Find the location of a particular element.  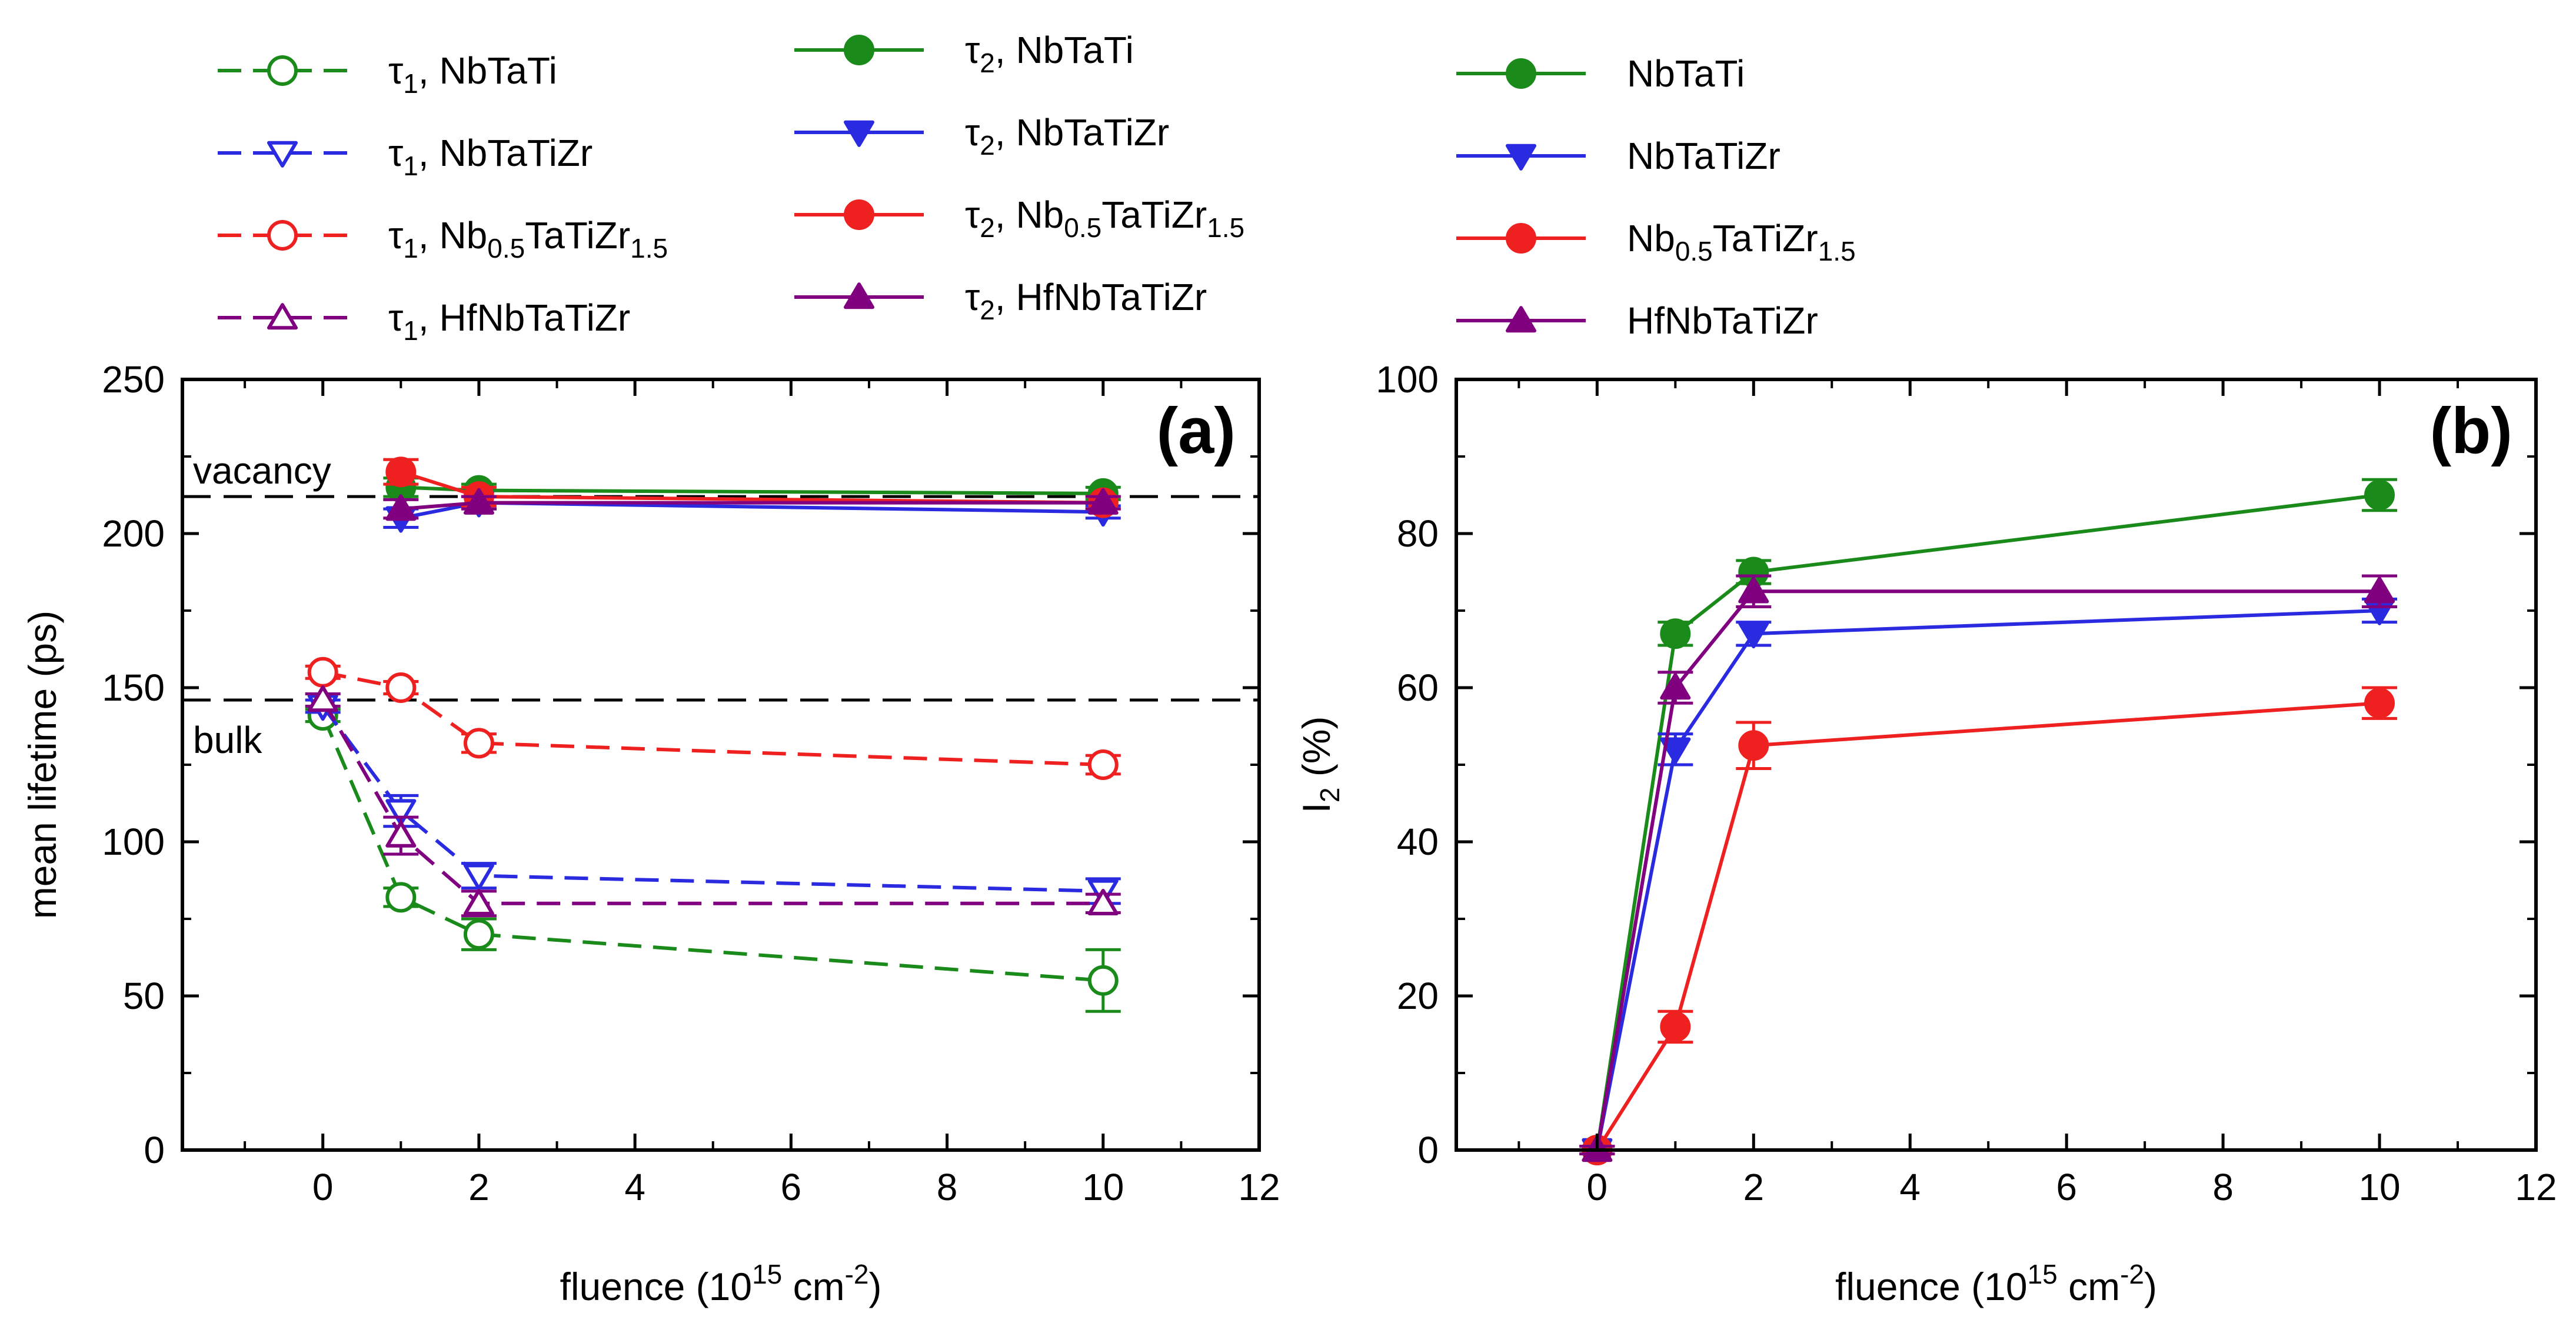

x-axis-label-sup: -2 is located at coordinates (857, 1274).